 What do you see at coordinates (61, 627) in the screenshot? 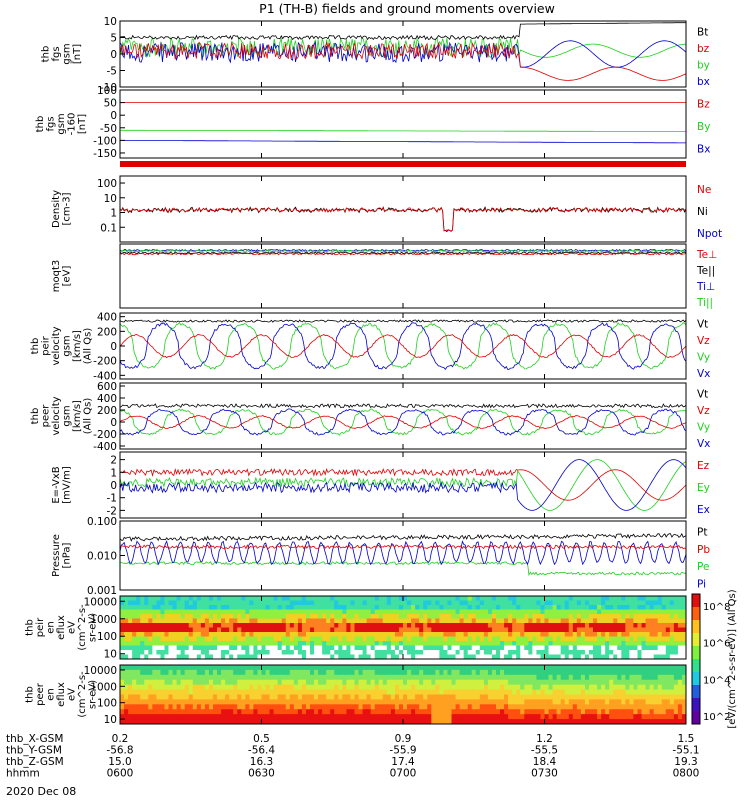
I see `ylabel-ion_spec-3: eflux` at bounding box center [61, 627].